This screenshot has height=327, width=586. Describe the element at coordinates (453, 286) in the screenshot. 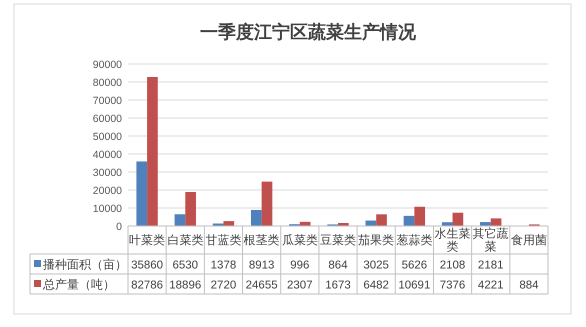

I see `data-label: 7376` at that location.